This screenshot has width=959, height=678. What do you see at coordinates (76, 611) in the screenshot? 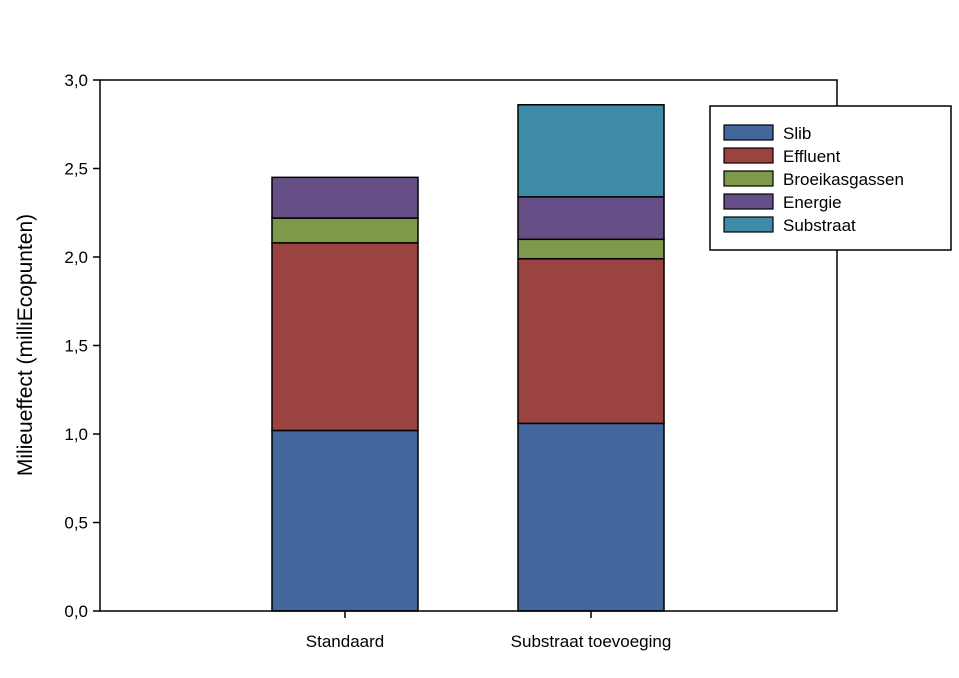
I see `y-tick-label: 0,0` at bounding box center [76, 611].